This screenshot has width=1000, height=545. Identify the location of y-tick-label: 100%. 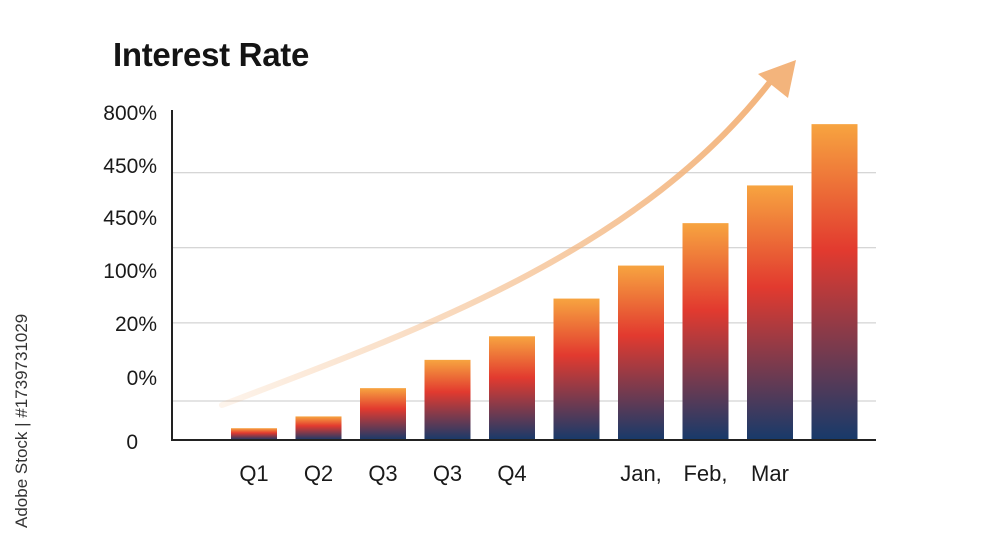
(130, 271).